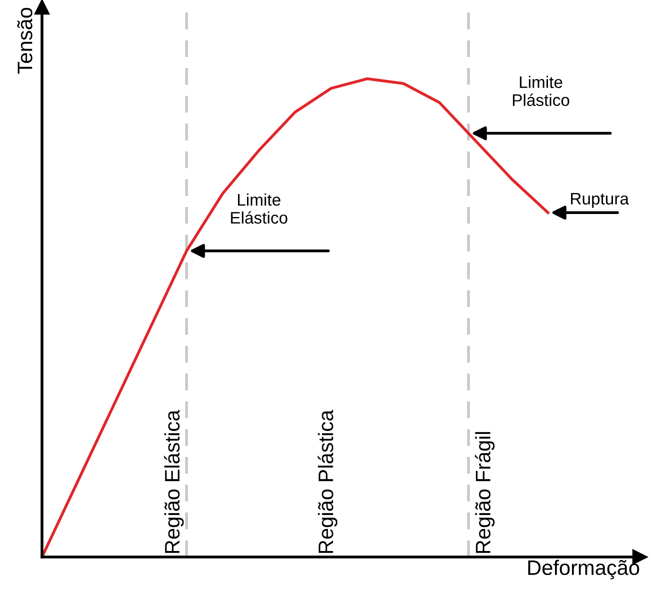 This screenshot has width=653, height=595. I want to click on annotation: Região Frágil, so click(484, 492).